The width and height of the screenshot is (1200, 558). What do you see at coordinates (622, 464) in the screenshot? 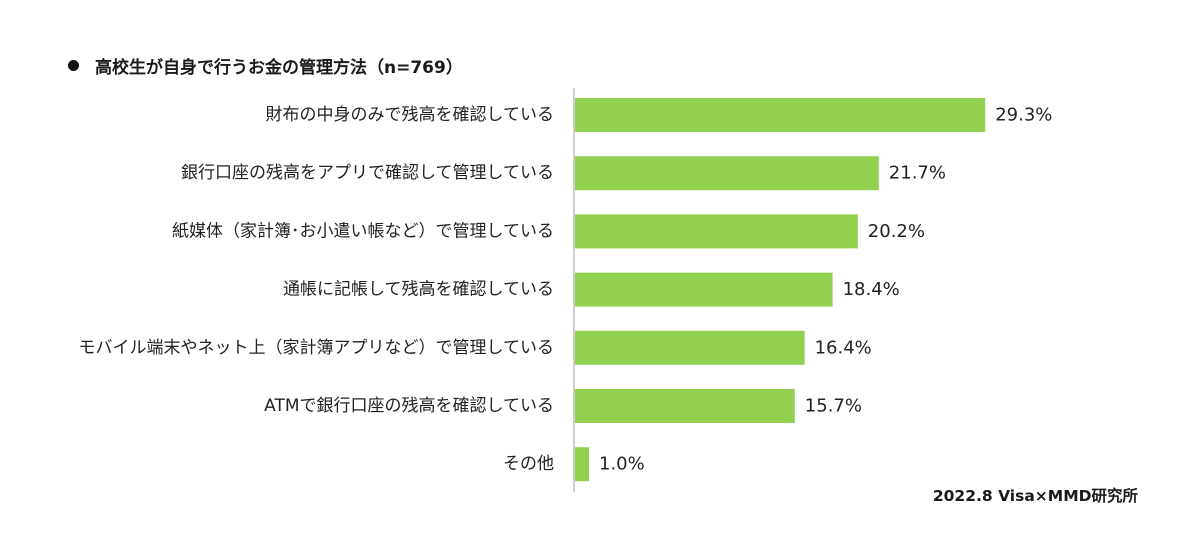
I see `value-label: 1.0%` at bounding box center [622, 464].